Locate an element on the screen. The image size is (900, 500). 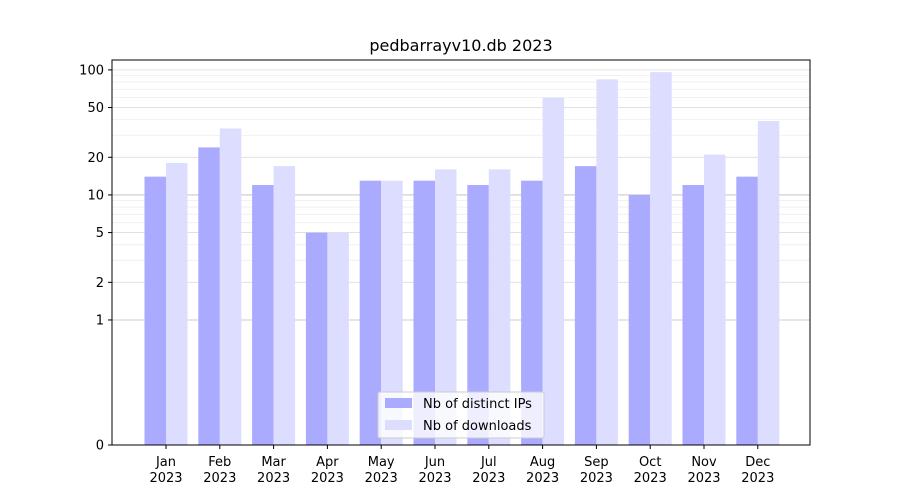
x-tick-label-month: Oct is located at coordinates (650, 462).